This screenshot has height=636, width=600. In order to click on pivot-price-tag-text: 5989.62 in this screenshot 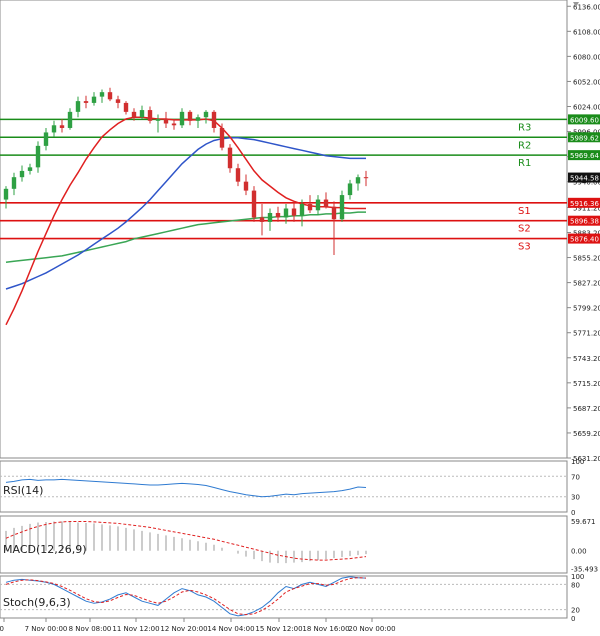, I will do `click(584, 138)`.